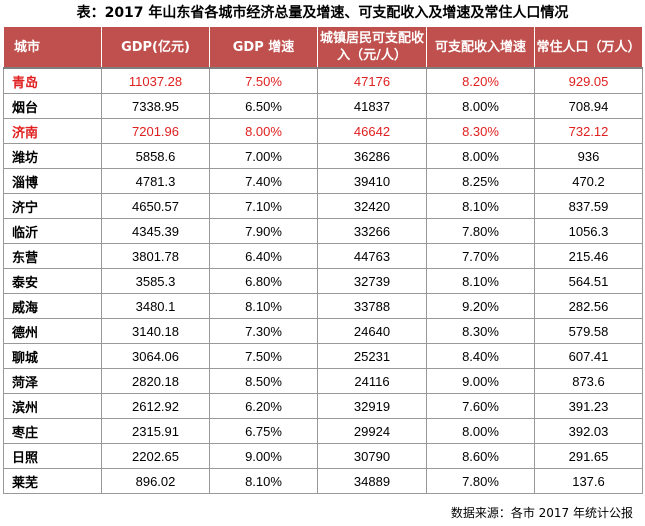 The height and width of the screenshot is (526, 645). I want to click on cell-population: 291.65, so click(588, 456).